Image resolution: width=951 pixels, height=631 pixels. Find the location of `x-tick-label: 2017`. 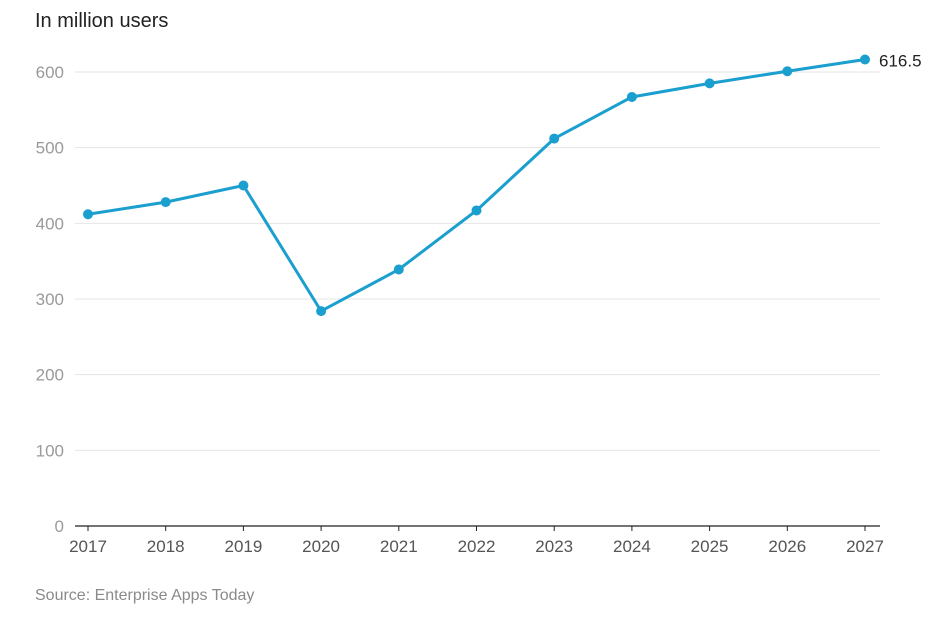

x-tick-label: 2017 is located at coordinates (88, 546).